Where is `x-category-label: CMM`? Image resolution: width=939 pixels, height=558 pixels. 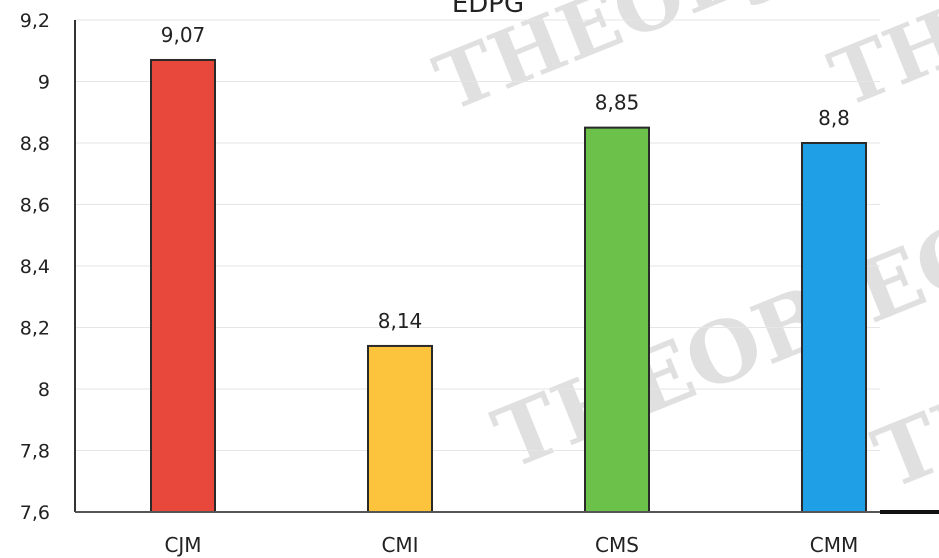 x-category-label: CMM is located at coordinates (834, 545).